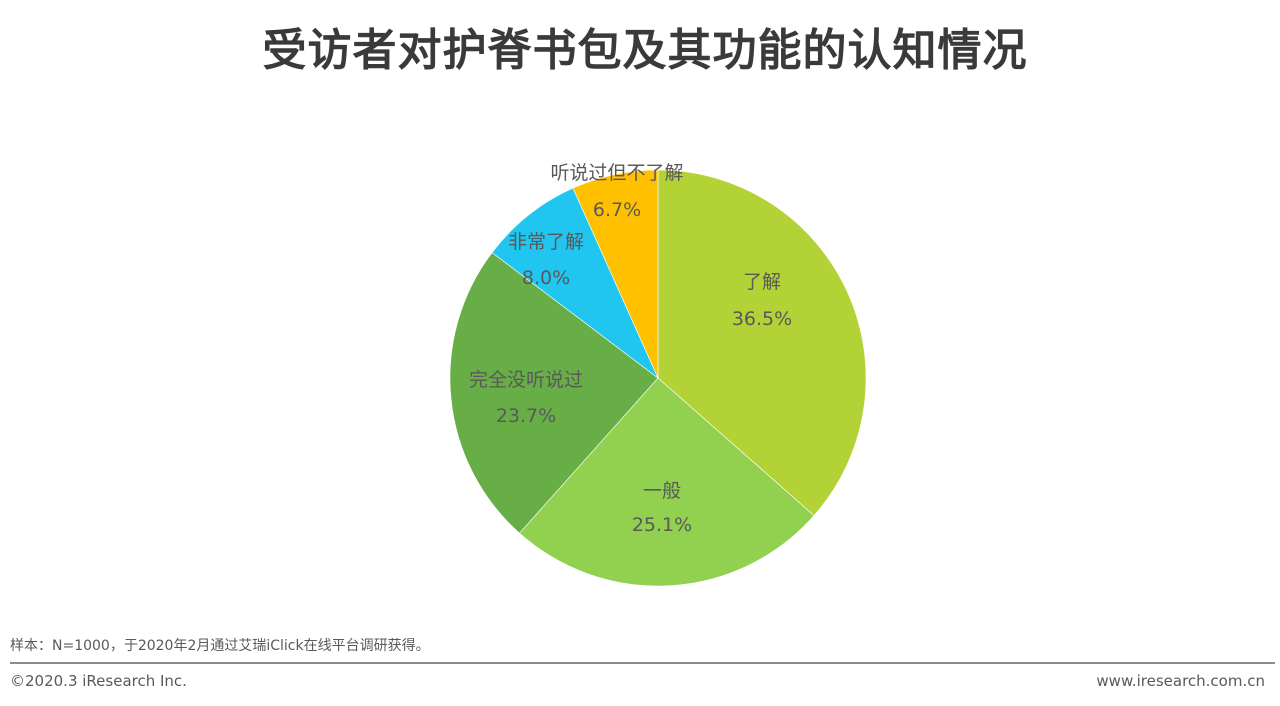 This screenshot has height=706, width=1280. Describe the element at coordinates (762, 282) in the screenshot. I see `slice-label-name: 了解` at that location.